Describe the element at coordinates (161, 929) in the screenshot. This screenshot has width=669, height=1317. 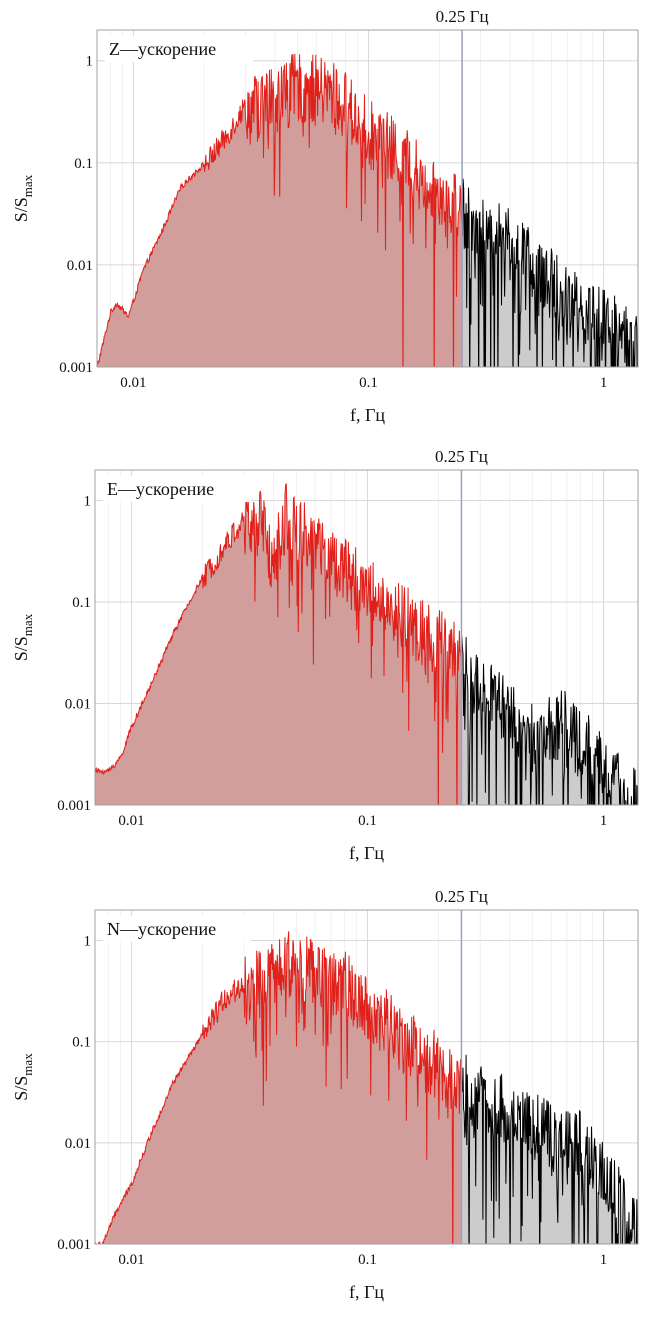
I see `panel-title: N—ускорение` at that location.